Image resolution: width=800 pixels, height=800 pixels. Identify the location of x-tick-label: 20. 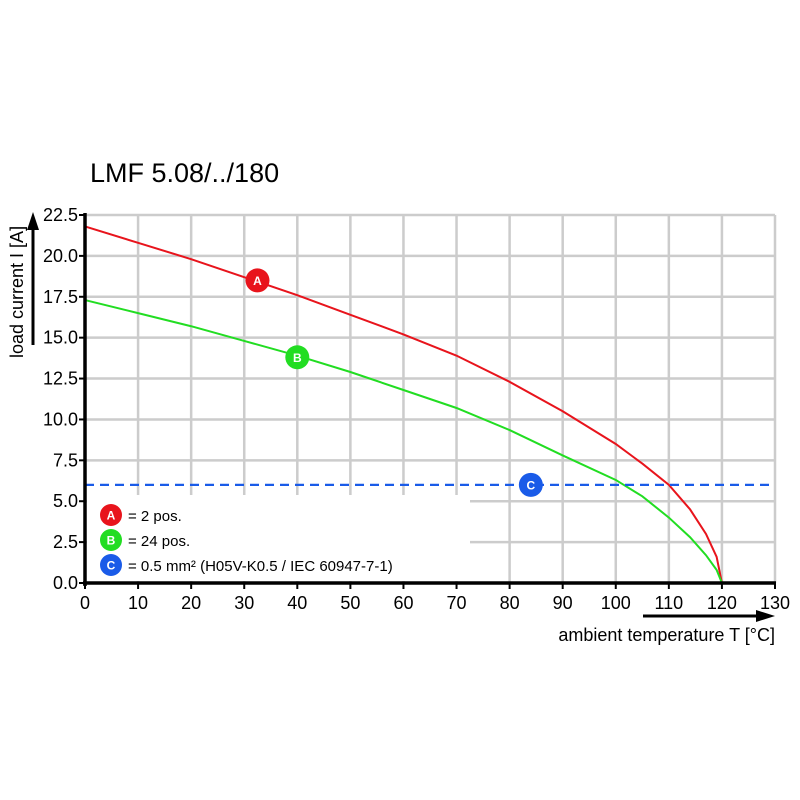
(191, 603).